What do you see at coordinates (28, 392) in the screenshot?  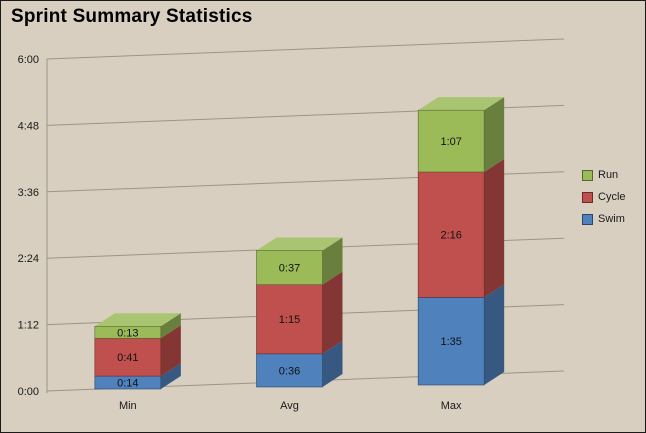 I see `y-tick-label-0:00: 0:00` at bounding box center [28, 392].